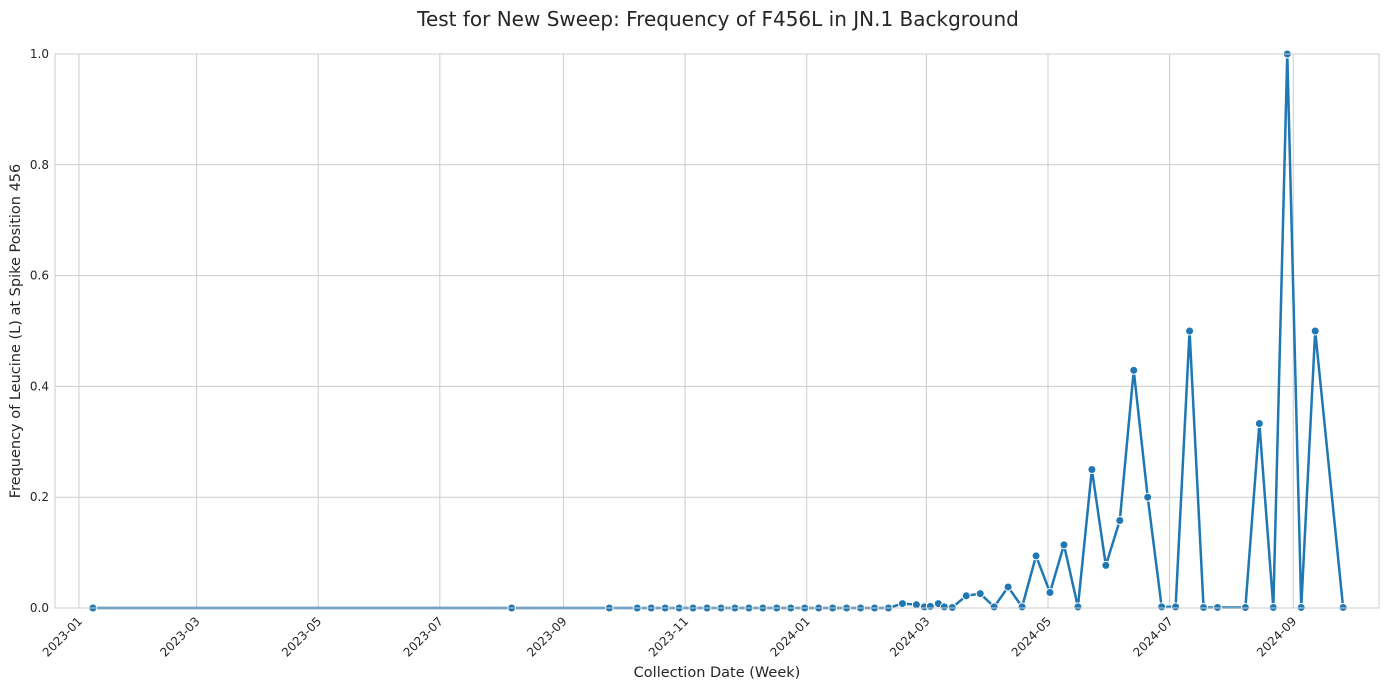 The height and width of the screenshot is (690, 1389). Describe the element at coordinates (39, 331) in the screenshot. I see `y-axis-ticks: 0.0 0.2 0.4 0.6 0.8 1.0` at that location.